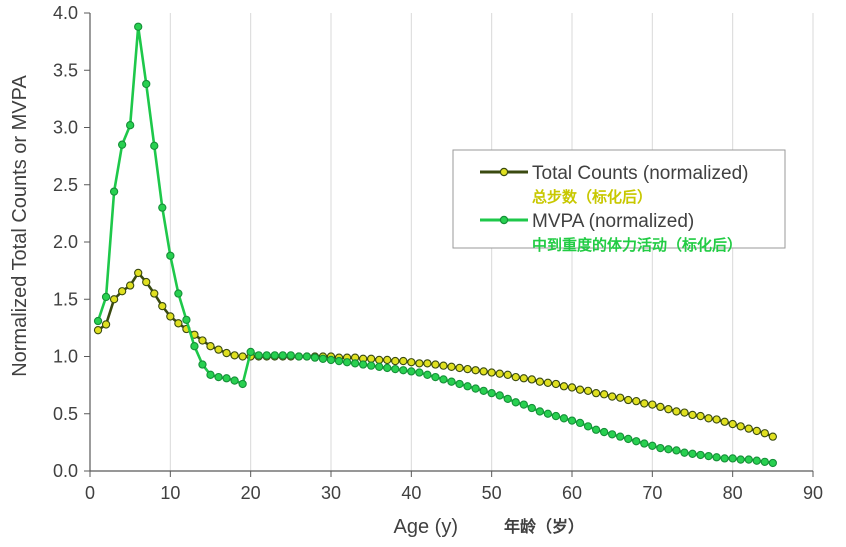 Image resolution: width=846 pixels, height=547 pixels. I want to click on x-tick-label-80: 80, so click(733, 493).